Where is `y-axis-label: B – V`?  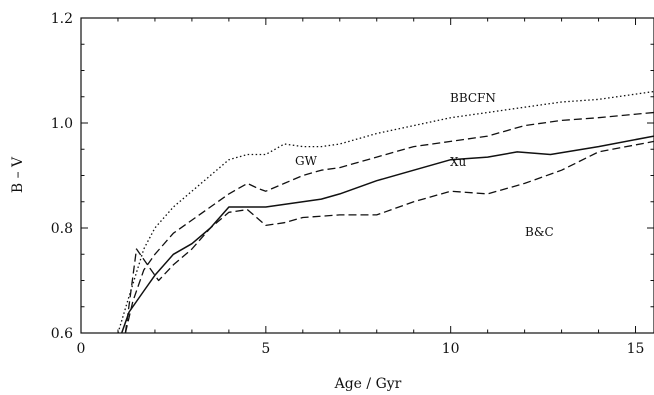
y-axis-label: B – V is located at coordinates (18, 174).